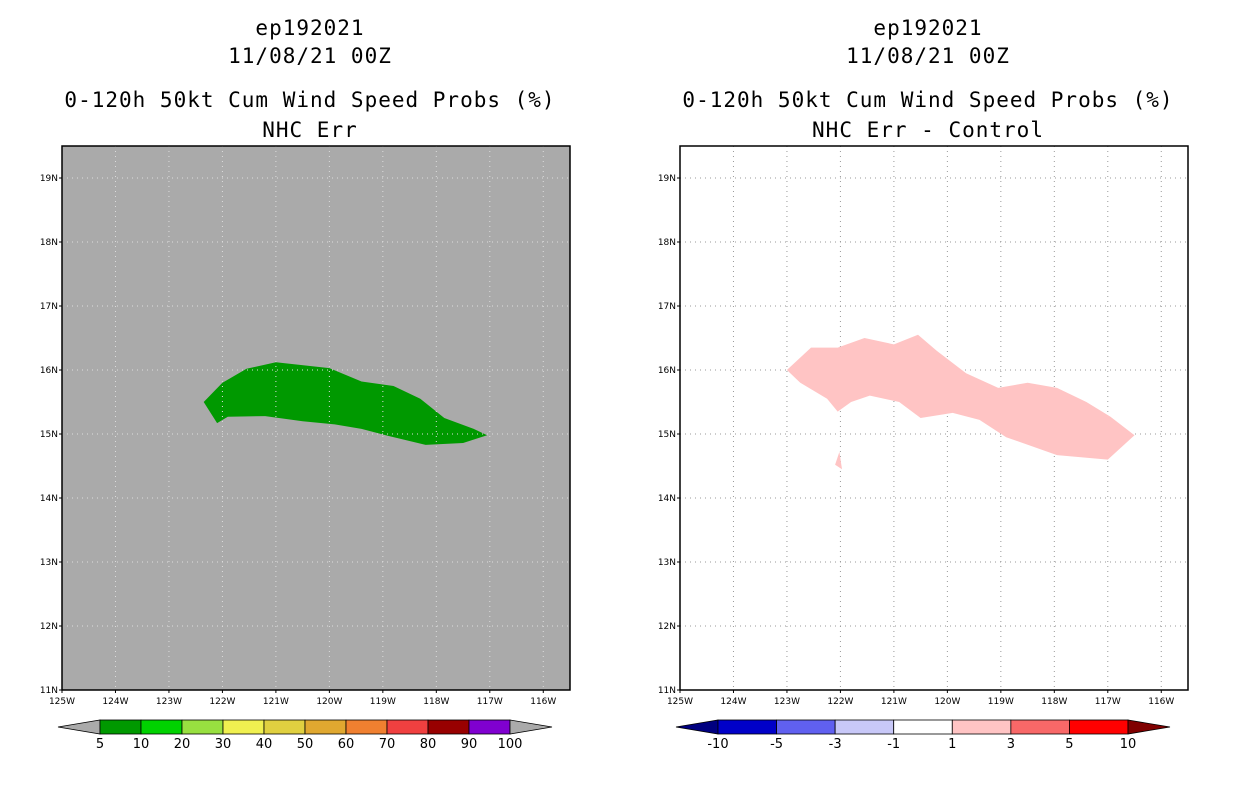 This screenshot has width=1236, height=800. Describe the element at coordinates (667, 563) in the screenshot. I see `right-y-tick-label: 13N` at that location.